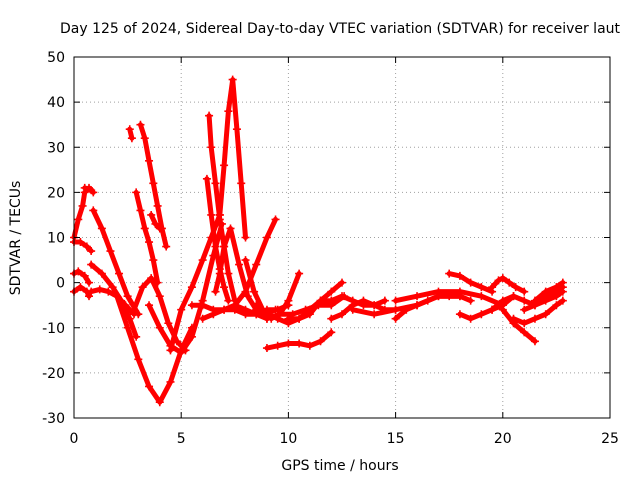  What do you see at coordinates (610, 439) in the screenshot?
I see `x-tick-label: 25` at bounding box center [610, 439].